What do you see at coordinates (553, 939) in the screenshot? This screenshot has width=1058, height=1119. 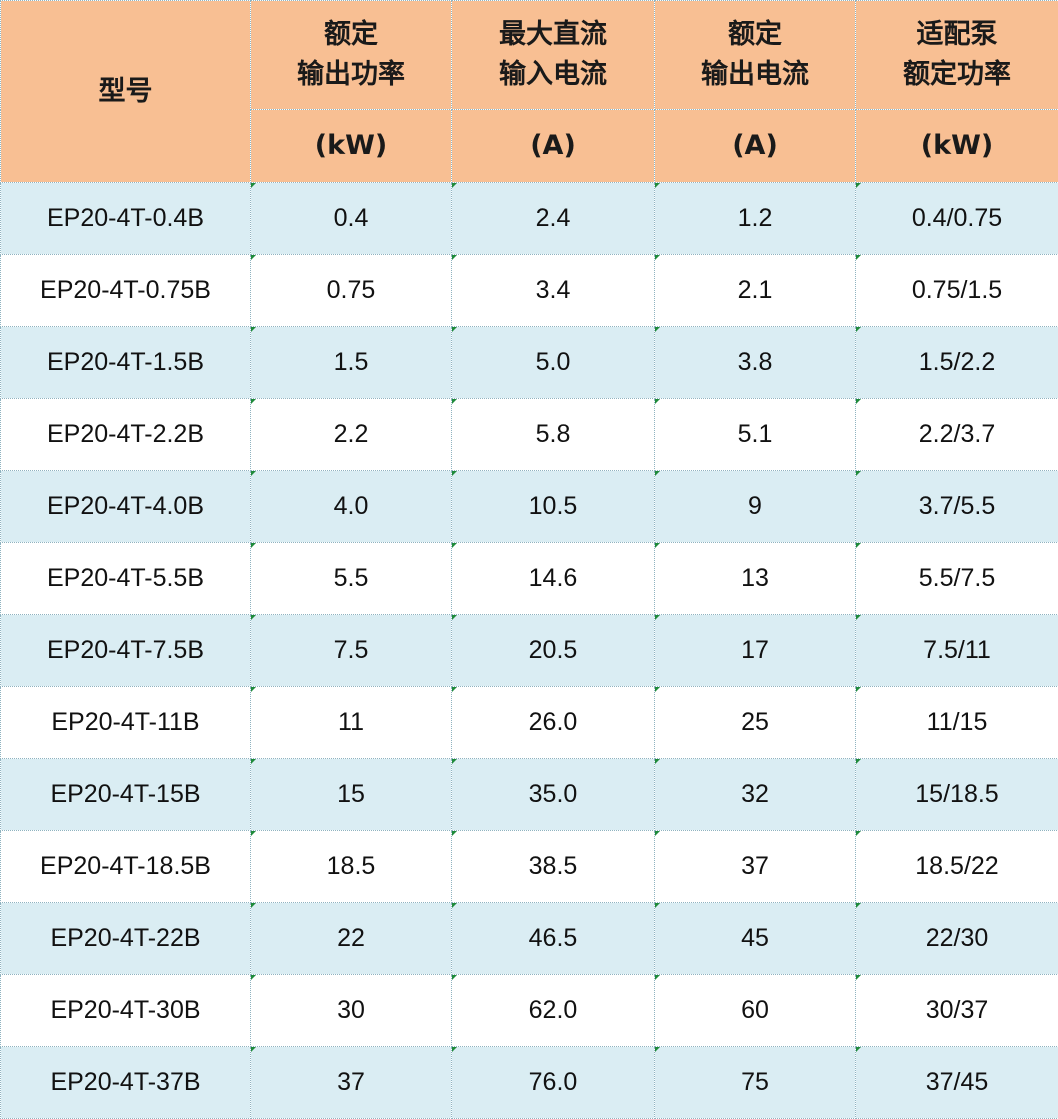 I see `cell-max-dc-input-current: 46.5` at bounding box center [553, 939].